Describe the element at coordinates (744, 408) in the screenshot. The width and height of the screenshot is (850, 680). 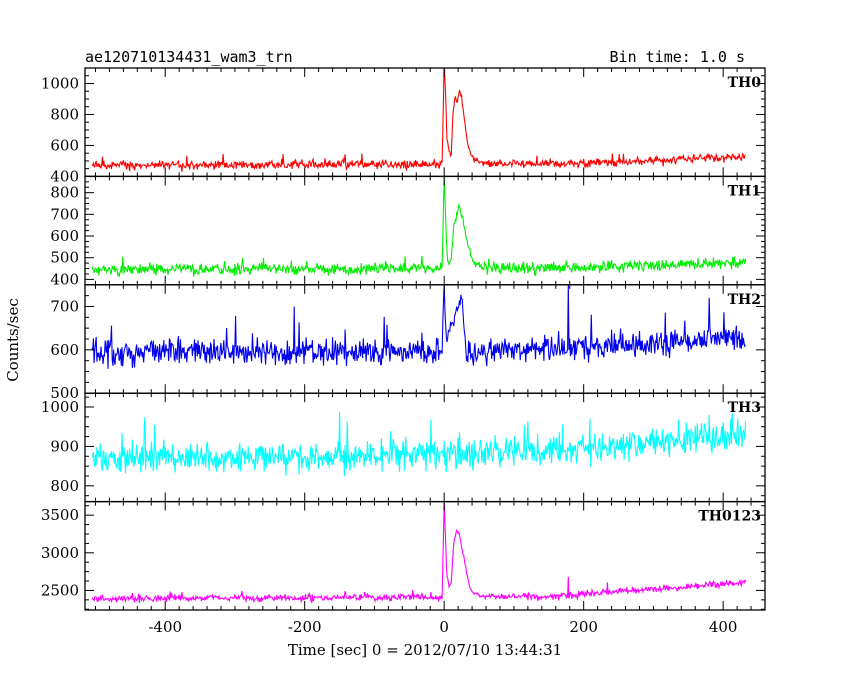
I see `panel-label: TH3` at that location.